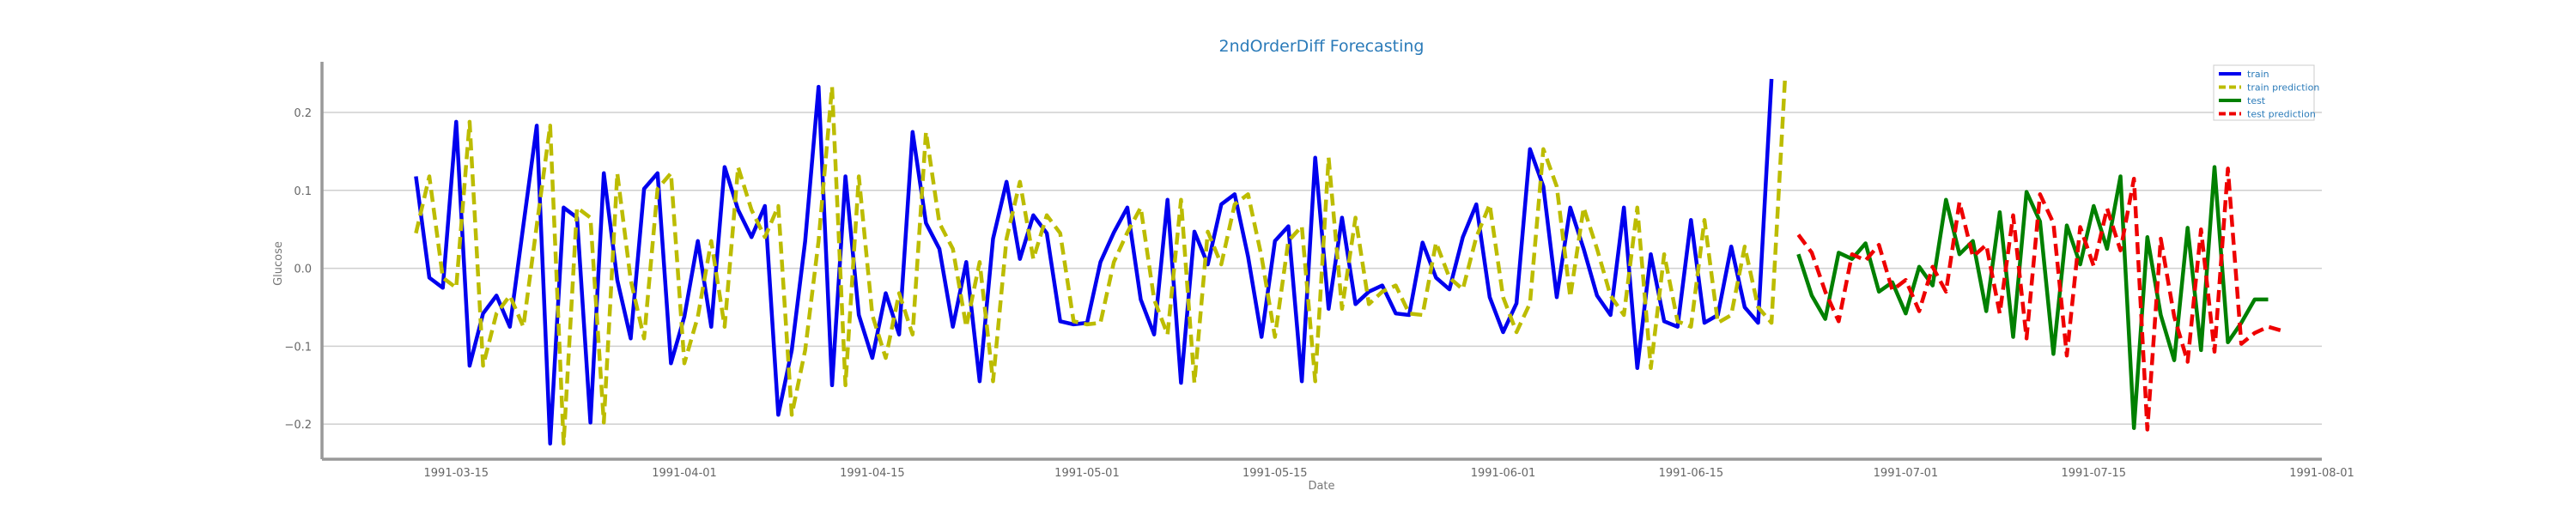 The image size is (2576, 515). Describe the element at coordinates (684, 473) in the screenshot. I see `x-tick-label: 1991-04-01` at that location.